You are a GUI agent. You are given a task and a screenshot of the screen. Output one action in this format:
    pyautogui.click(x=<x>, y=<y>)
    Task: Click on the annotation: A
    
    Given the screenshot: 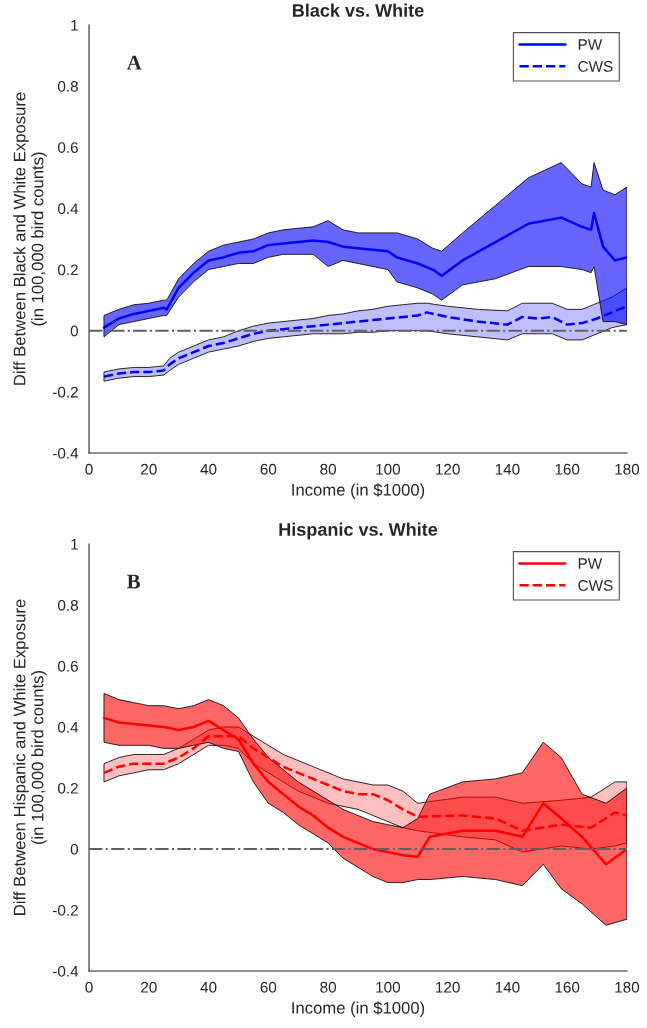 What is the action you would take?
    pyautogui.click(x=134, y=62)
    